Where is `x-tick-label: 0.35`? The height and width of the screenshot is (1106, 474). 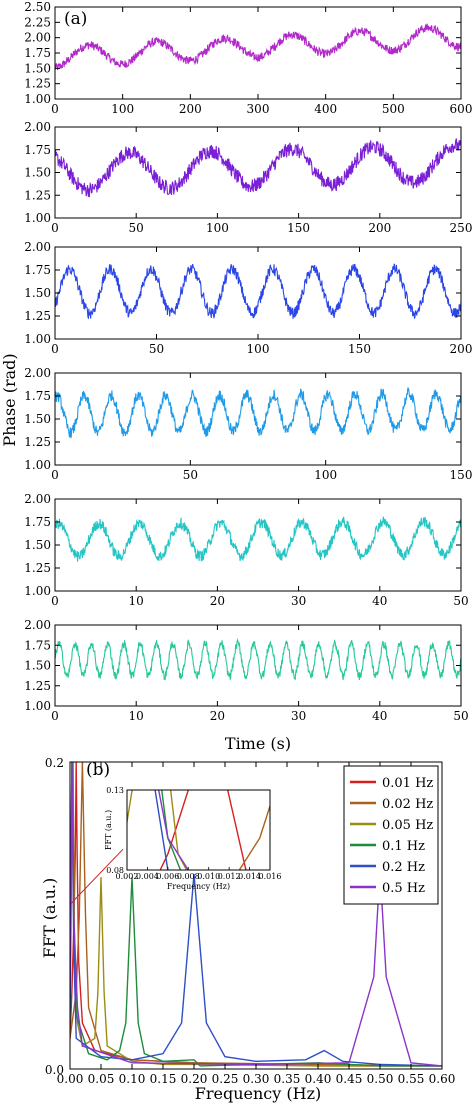 x-tick-label: 0.35 is located at coordinates (287, 1079).